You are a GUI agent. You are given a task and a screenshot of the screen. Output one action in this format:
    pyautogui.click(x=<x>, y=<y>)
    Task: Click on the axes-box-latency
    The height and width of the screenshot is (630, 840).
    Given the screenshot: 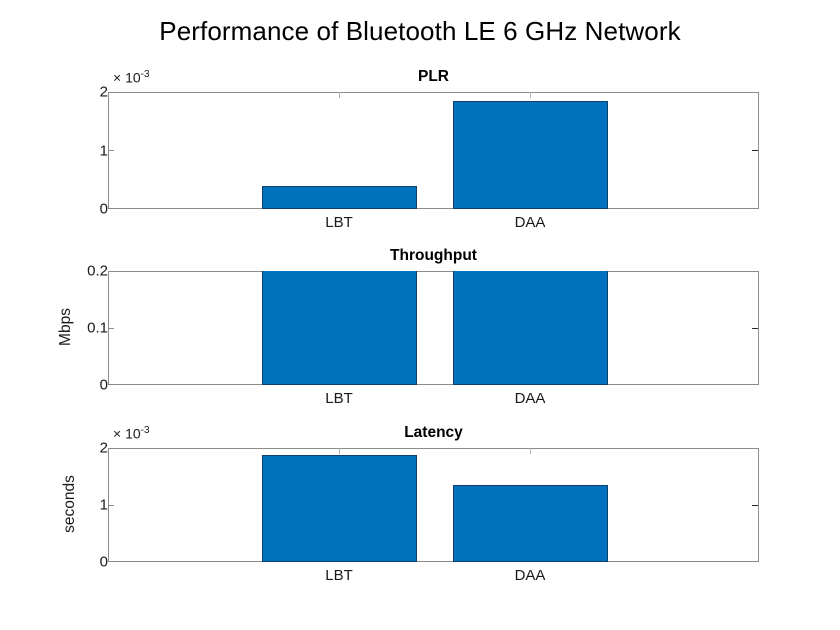 What is the action you would take?
    pyautogui.click(x=433, y=505)
    